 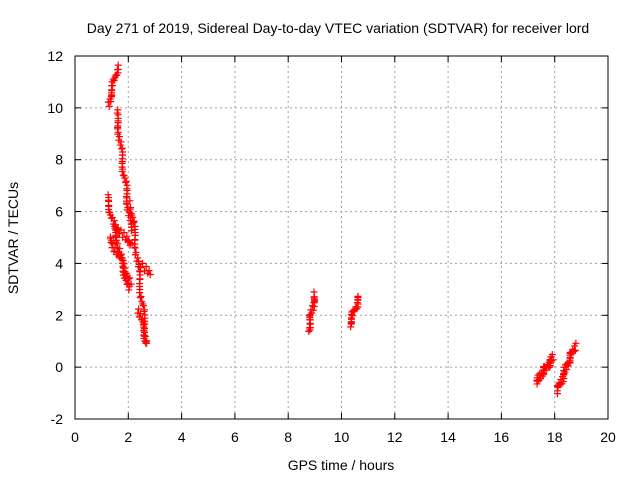 What do you see at coordinates (59, 212) in the screenshot?
I see `y-tick-label: 6` at bounding box center [59, 212].